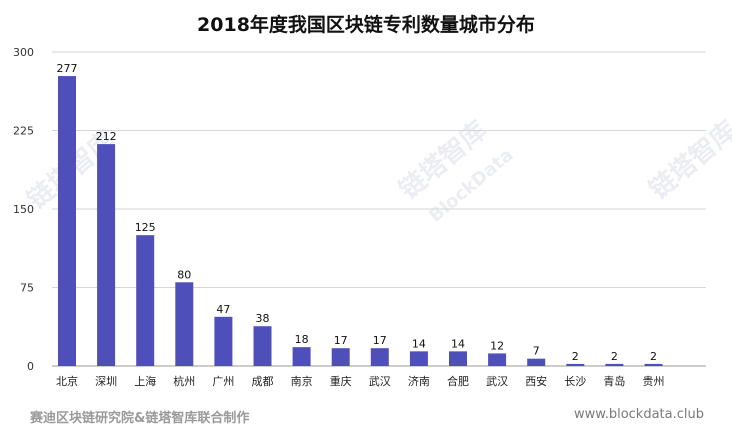  I want to click on data-label: 38, so click(263, 318).